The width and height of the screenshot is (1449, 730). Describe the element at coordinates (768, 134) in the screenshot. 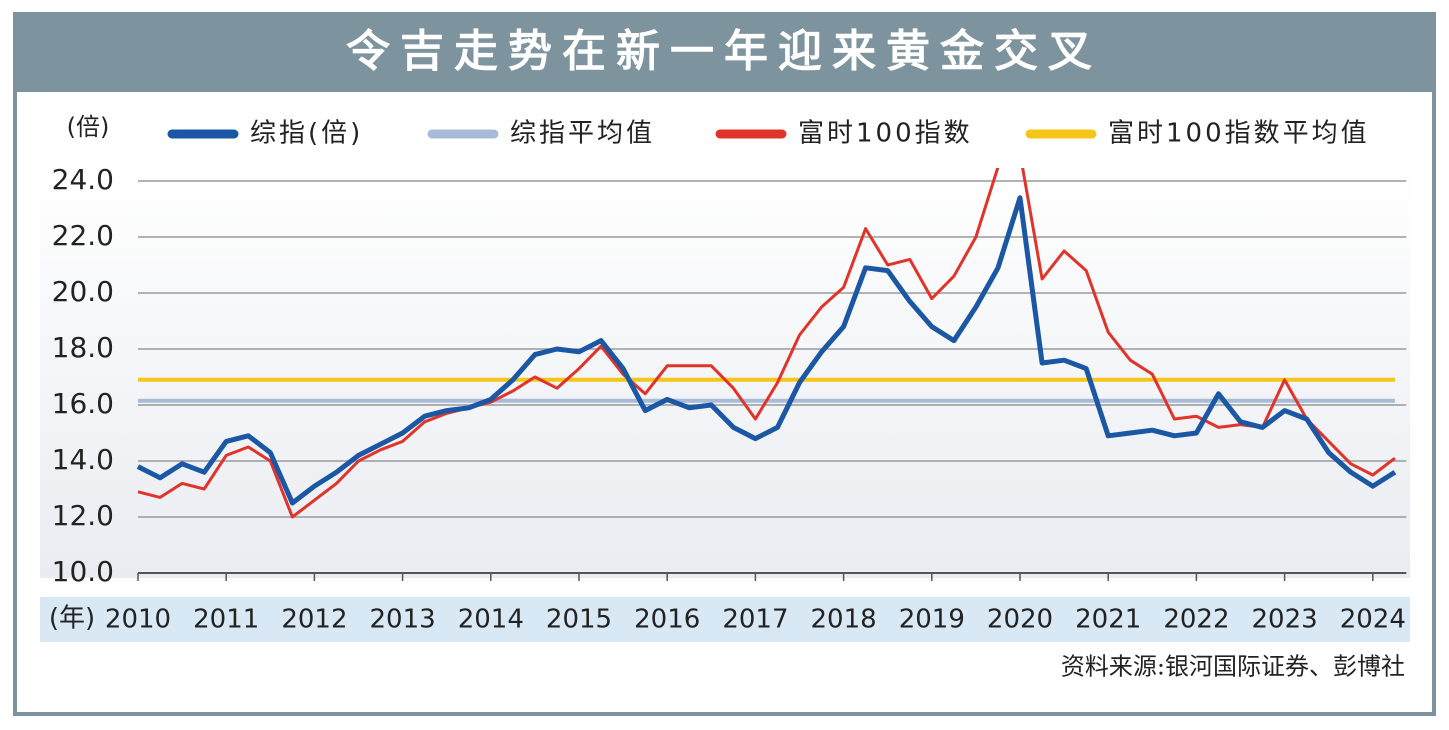

I see `legend: 综指(倍) 综指平均值 富时100指数 富时100指数平均值` at that location.